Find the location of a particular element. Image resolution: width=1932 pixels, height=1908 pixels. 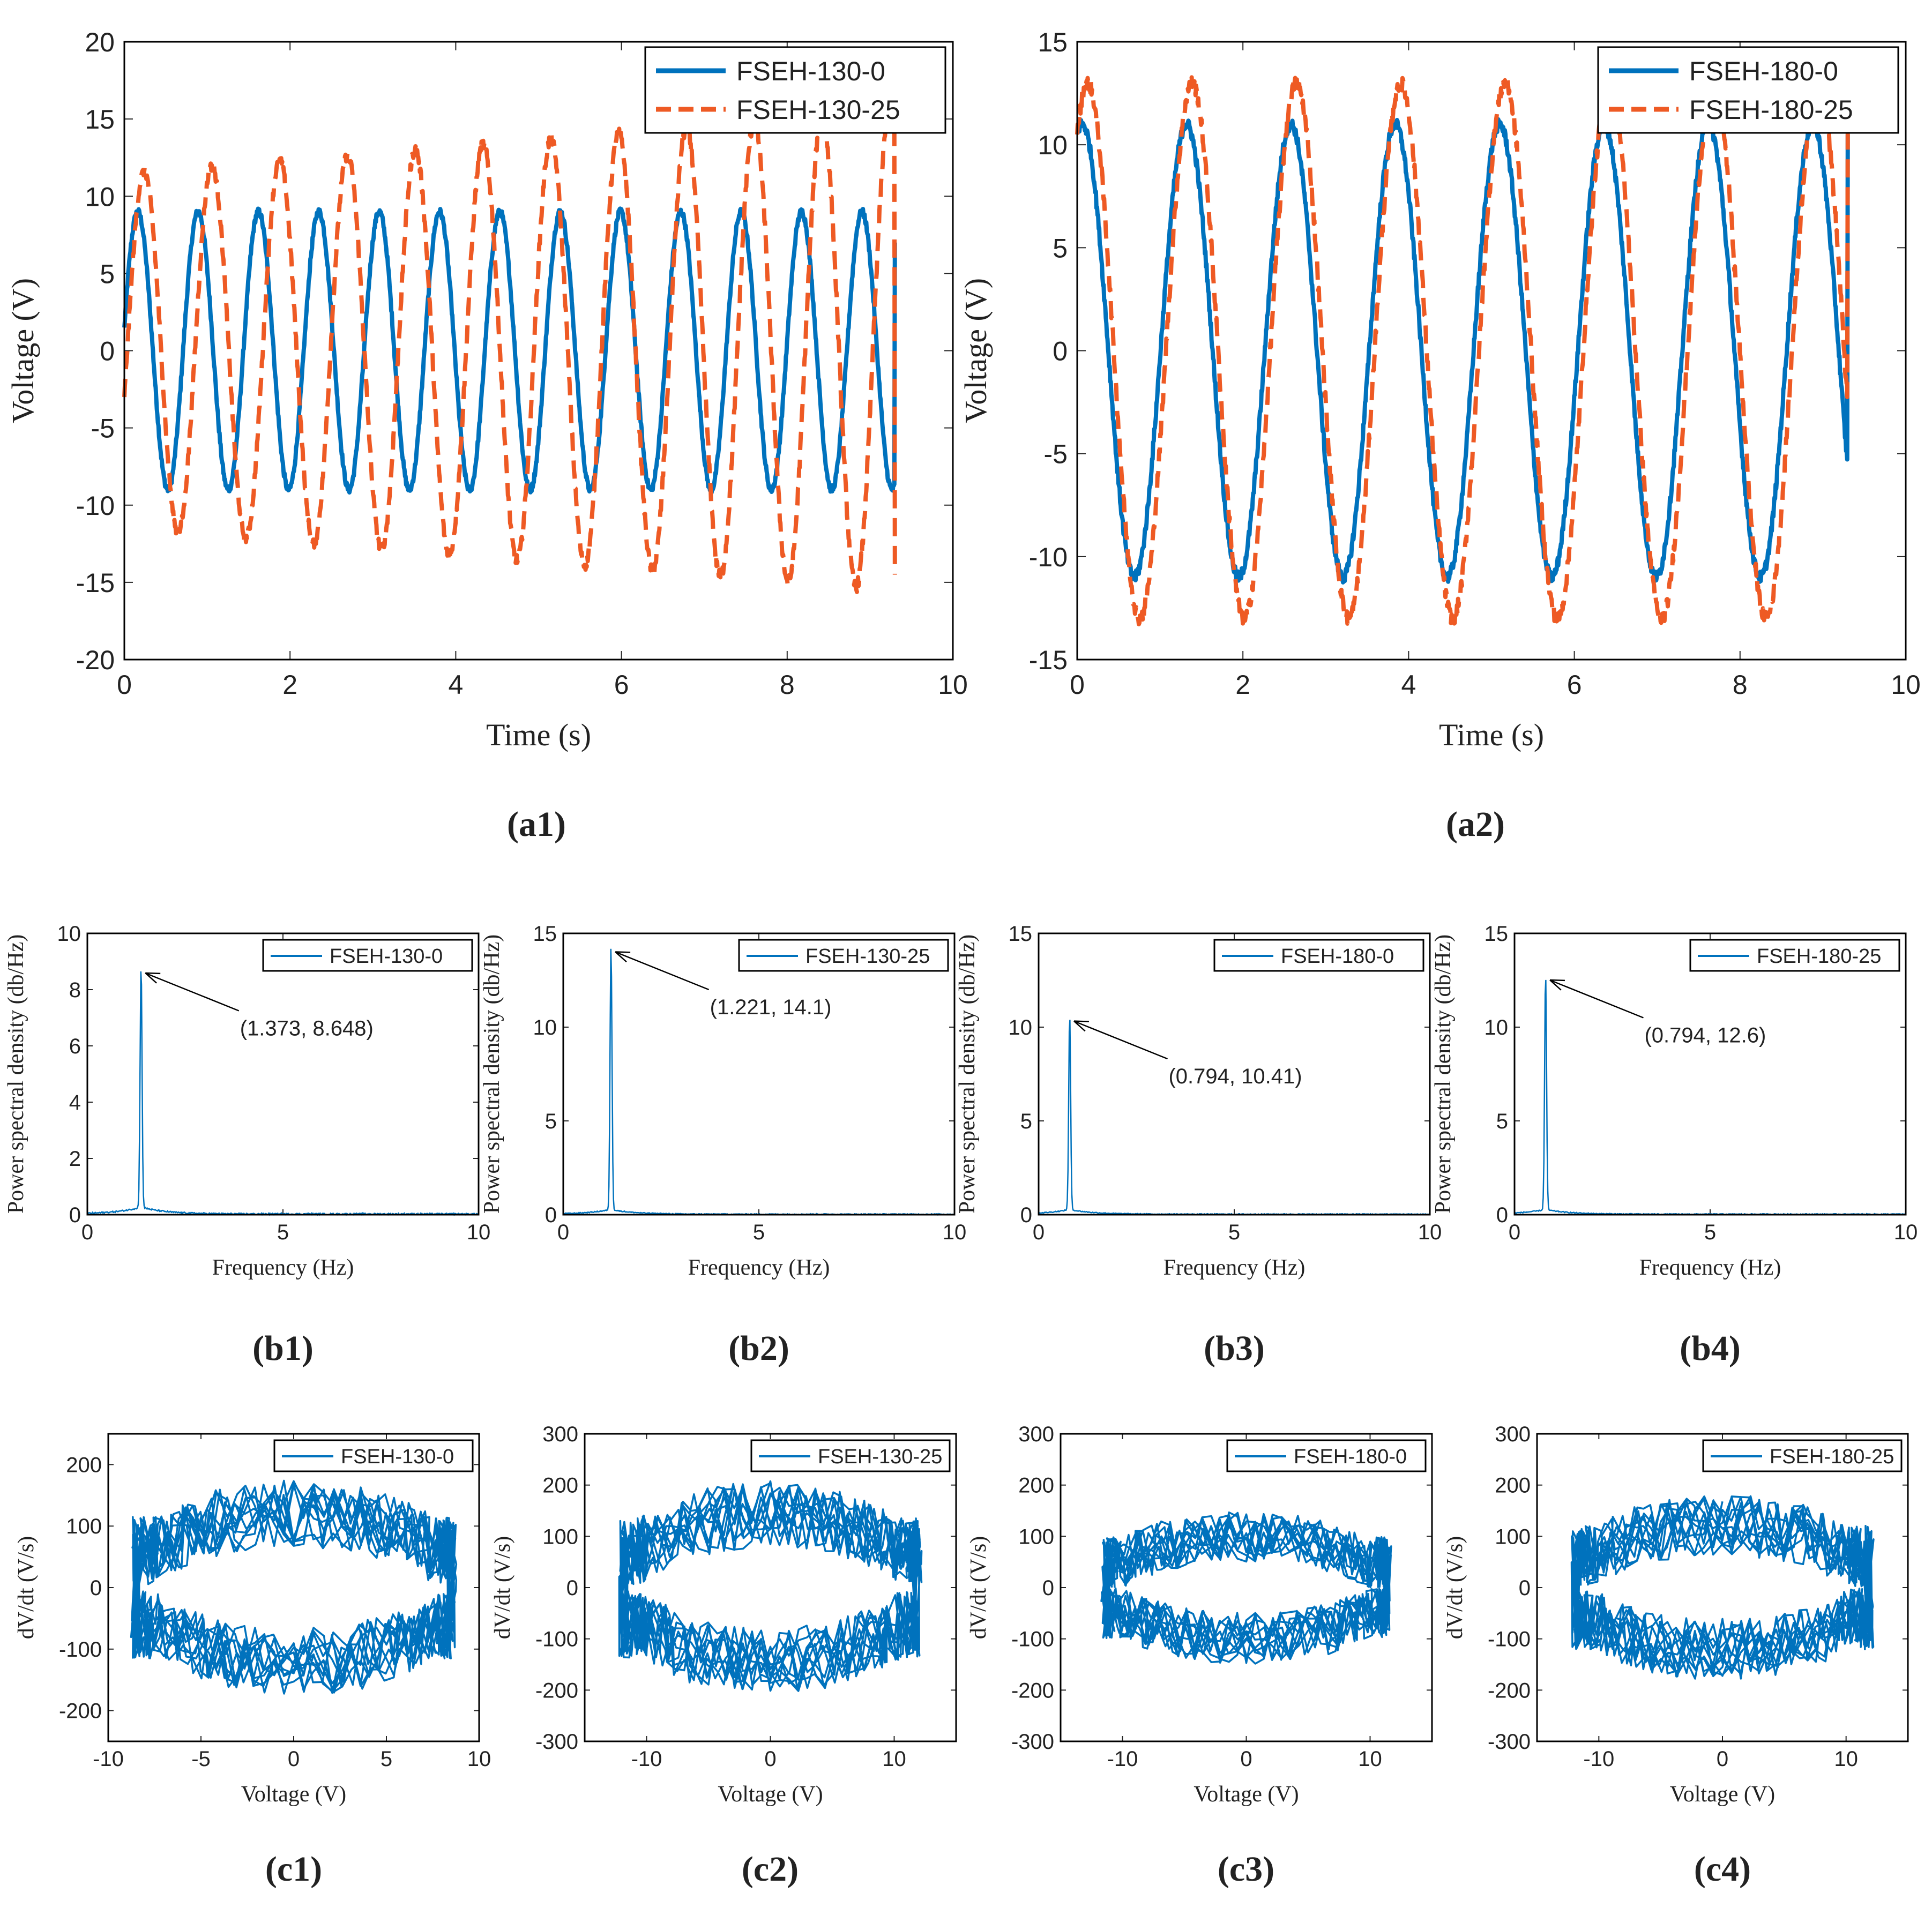

y-tick-label: -10 is located at coordinates (95, 506).